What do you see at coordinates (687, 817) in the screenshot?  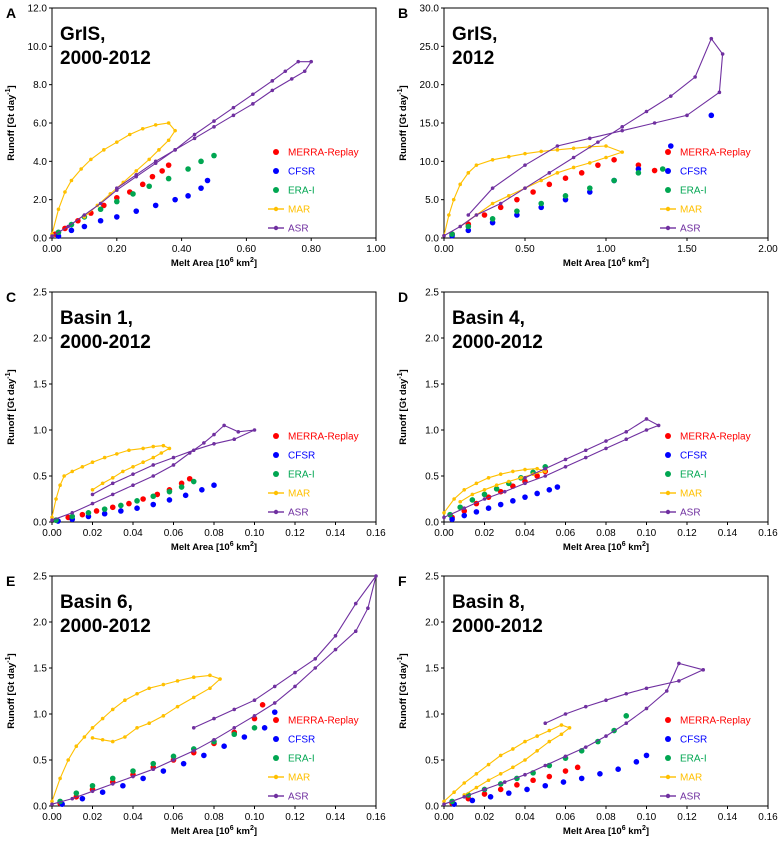 I see `x-tick-label: 0.12` at bounding box center [687, 817].